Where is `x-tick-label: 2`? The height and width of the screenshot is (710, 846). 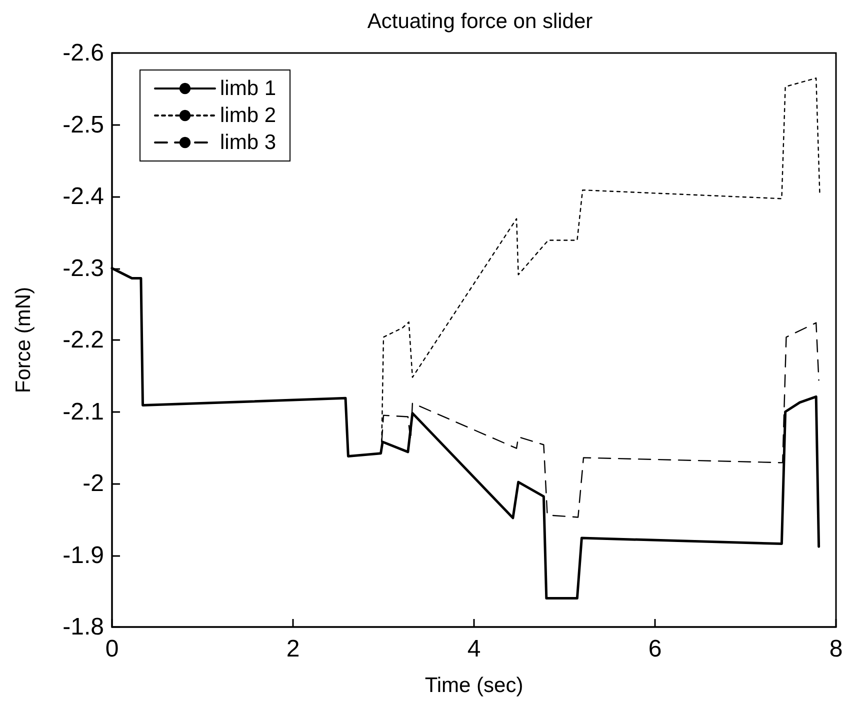 x-tick-label: 2 is located at coordinates (293, 649).